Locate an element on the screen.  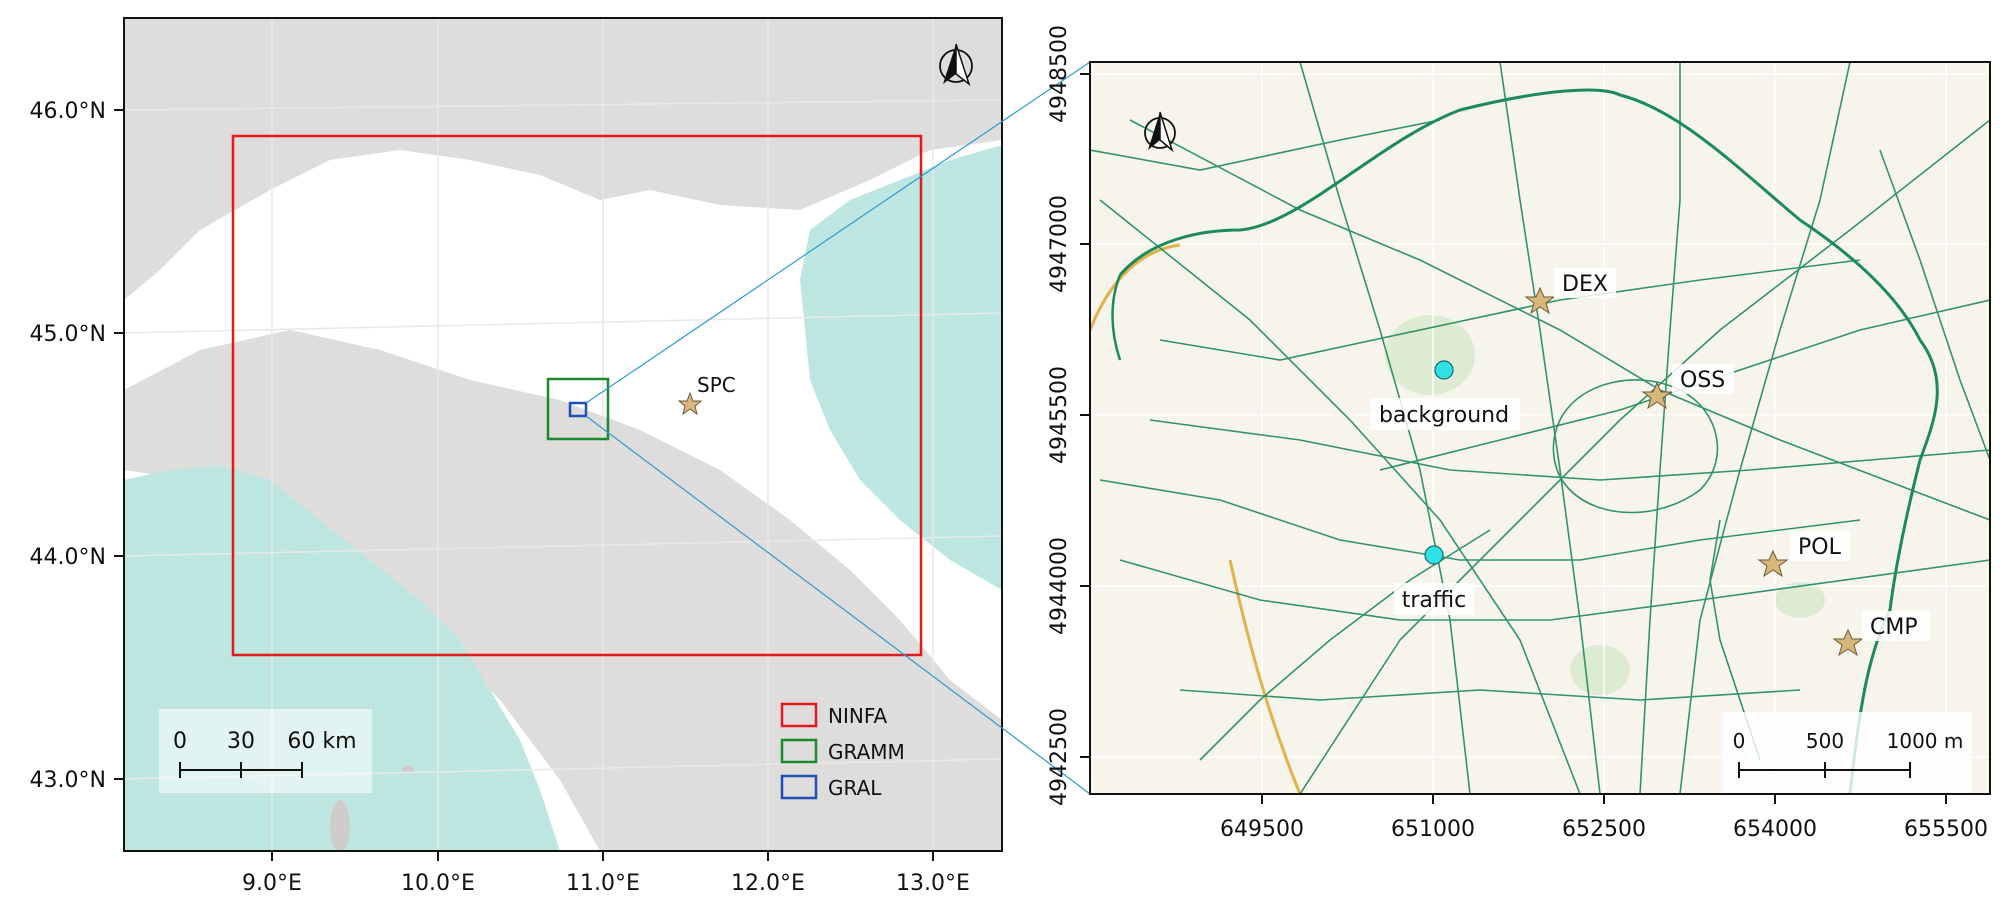
background-station-circle is located at coordinates (1444, 370).